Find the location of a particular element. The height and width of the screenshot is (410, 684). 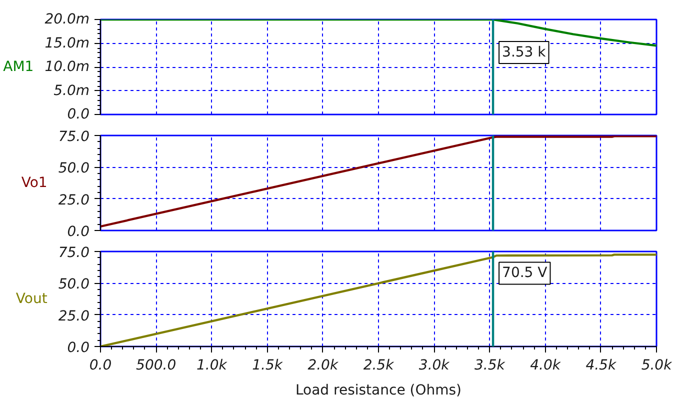

x-tick-label: 500.0 is located at coordinates (156, 366).